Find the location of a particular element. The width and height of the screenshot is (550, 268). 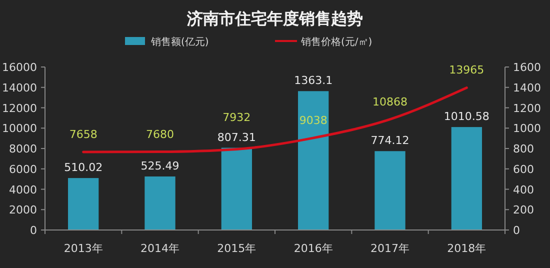

y2-tick-label: 400 is located at coordinates (523, 189).